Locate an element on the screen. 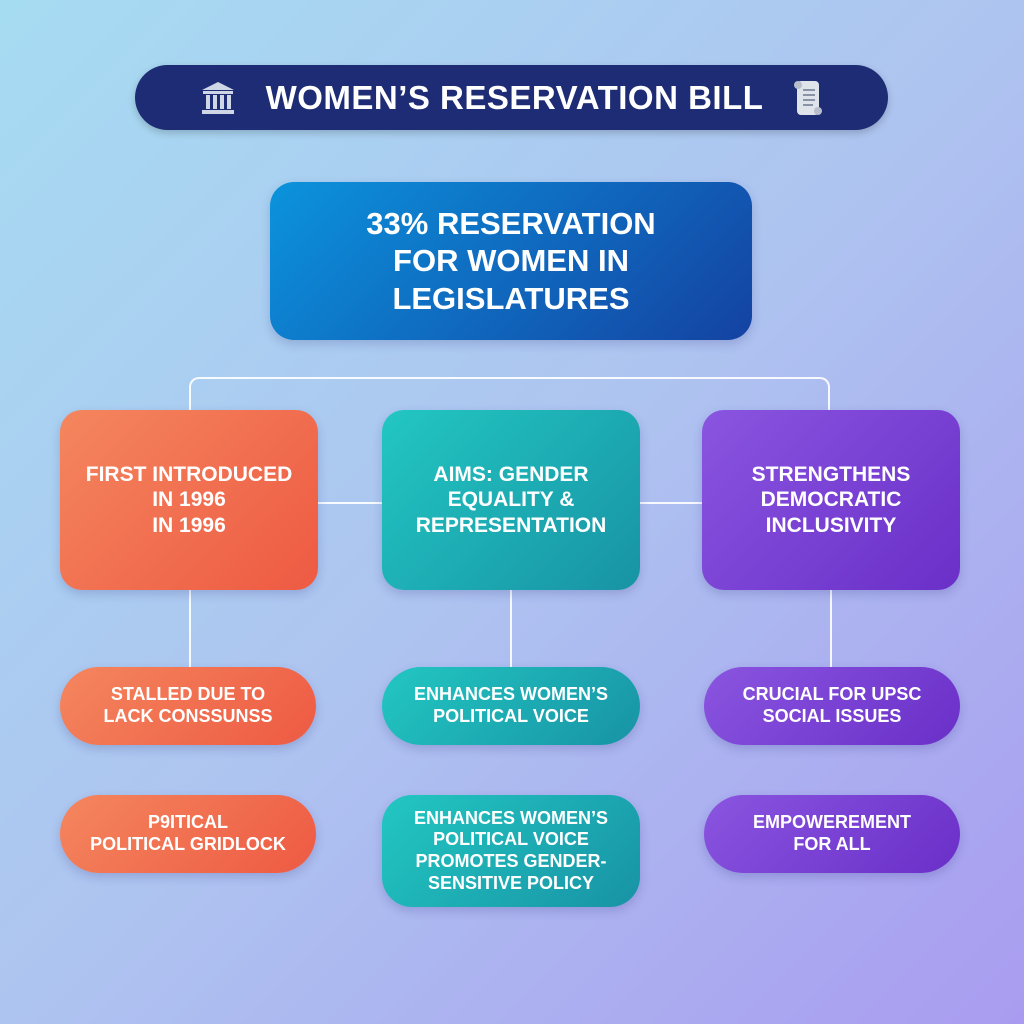 The width and height of the screenshot is (1024, 1024). top-connector is located at coordinates (509, 394).